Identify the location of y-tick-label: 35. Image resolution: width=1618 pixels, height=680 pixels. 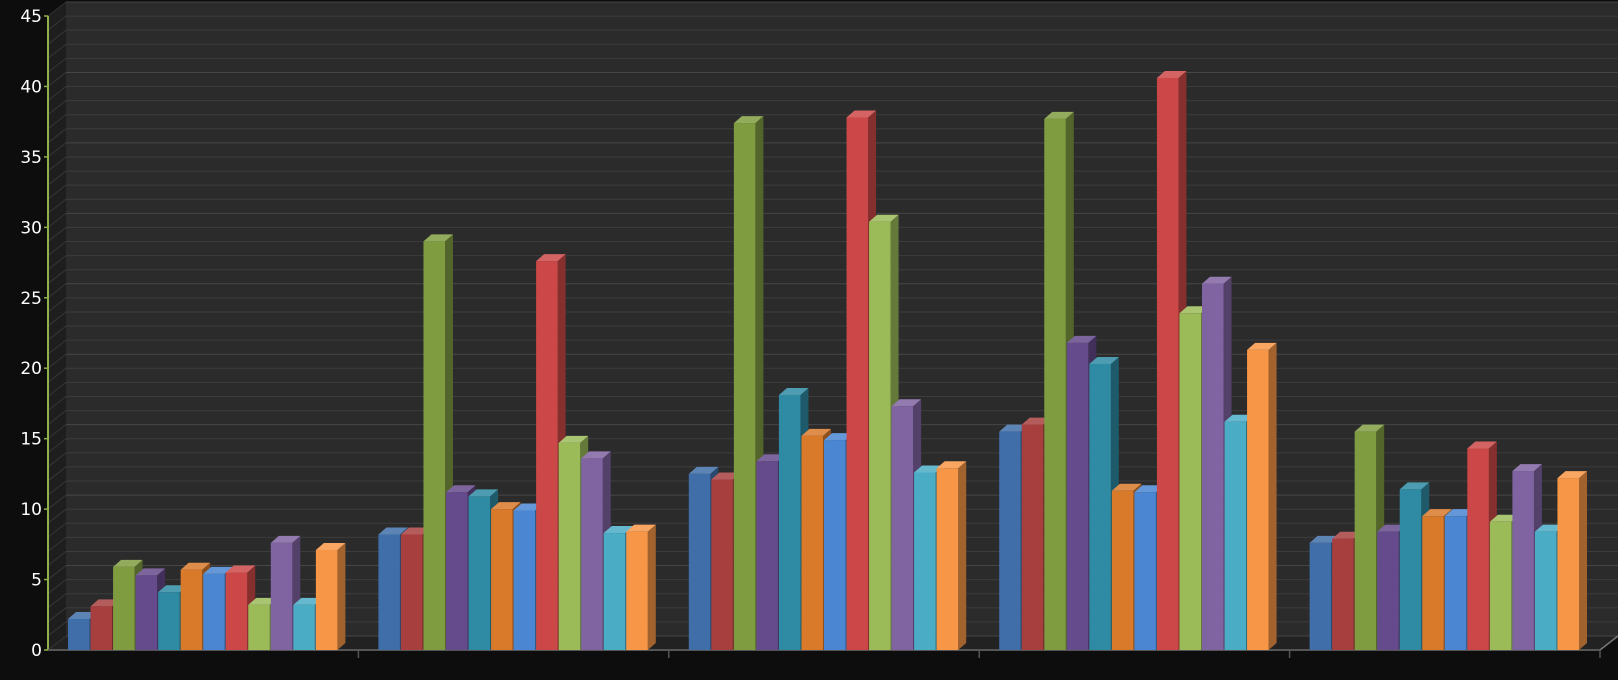
(31, 158).